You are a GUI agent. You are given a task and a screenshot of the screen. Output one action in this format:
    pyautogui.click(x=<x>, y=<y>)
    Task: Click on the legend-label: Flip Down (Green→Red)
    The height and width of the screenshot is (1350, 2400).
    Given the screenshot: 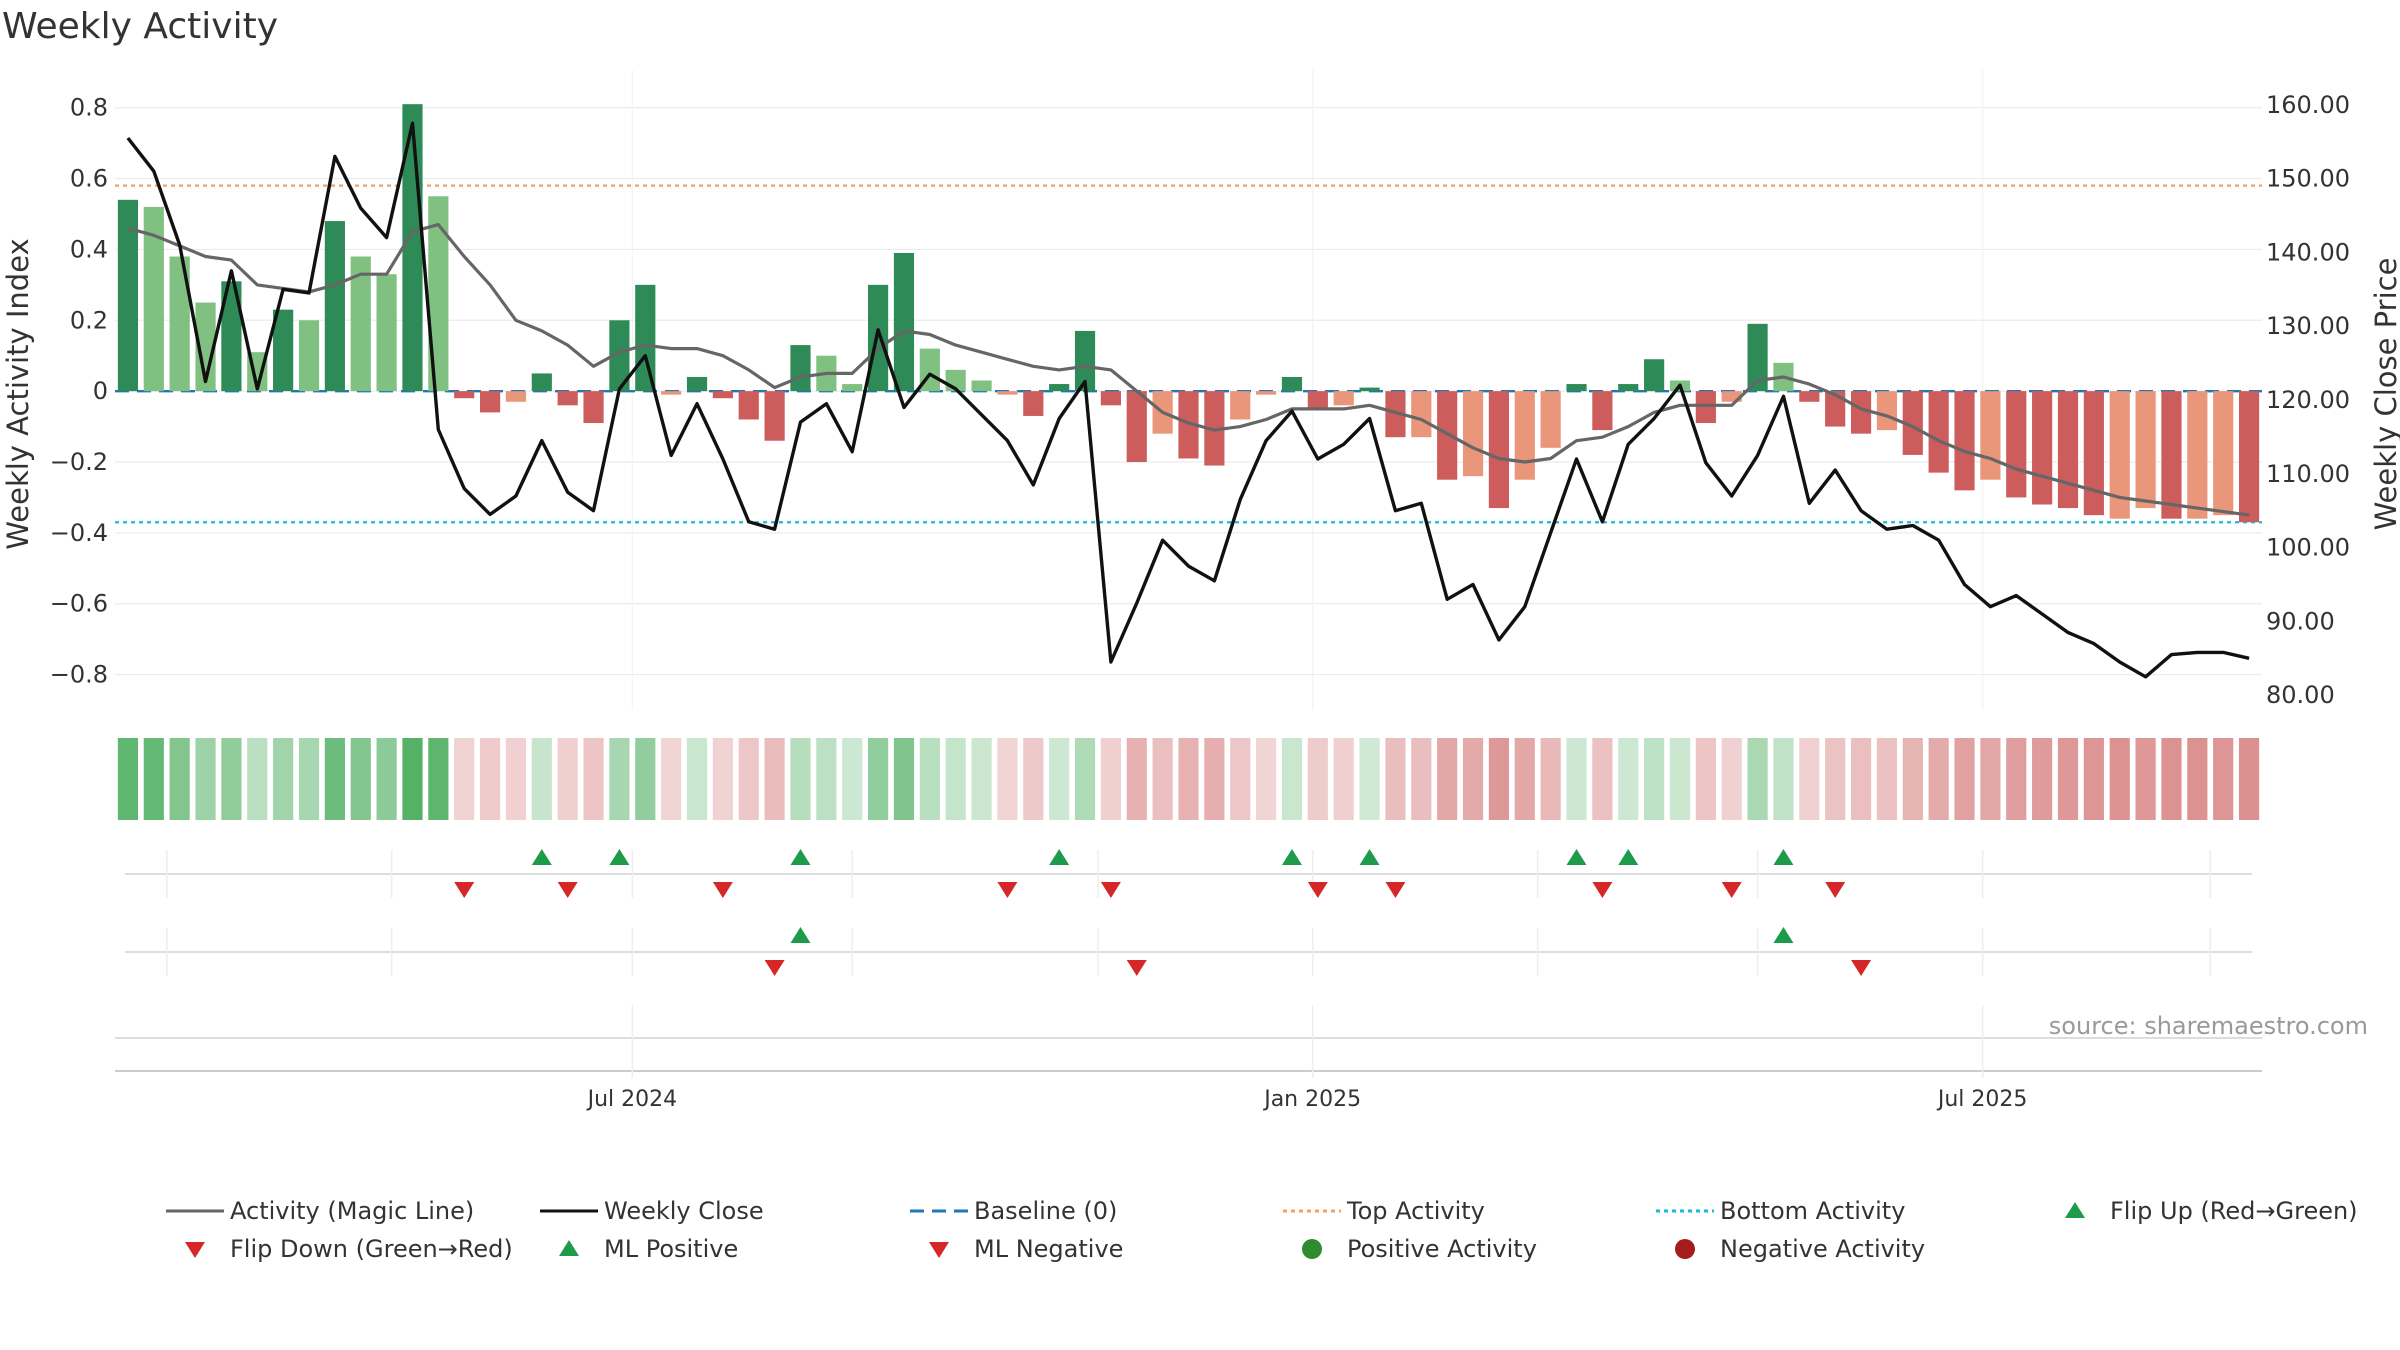 What is the action you would take?
    pyautogui.click(x=371, y=1249)
    